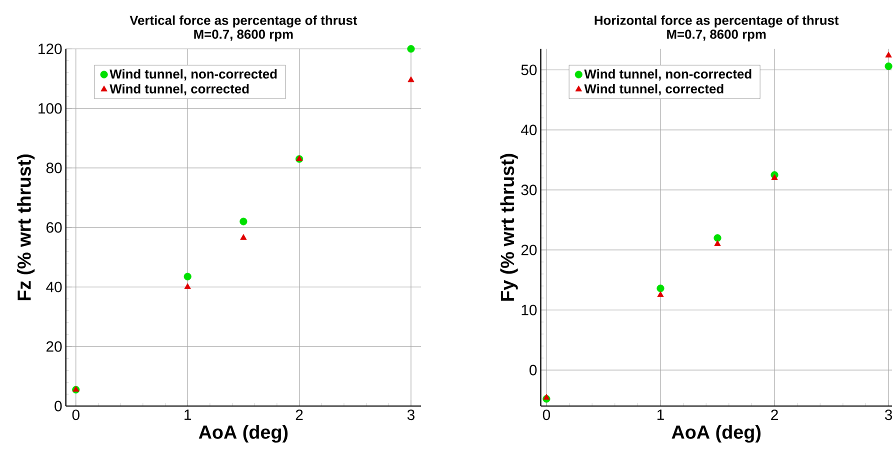  I want to click on y-tick-label: 60, so click(54, 227).